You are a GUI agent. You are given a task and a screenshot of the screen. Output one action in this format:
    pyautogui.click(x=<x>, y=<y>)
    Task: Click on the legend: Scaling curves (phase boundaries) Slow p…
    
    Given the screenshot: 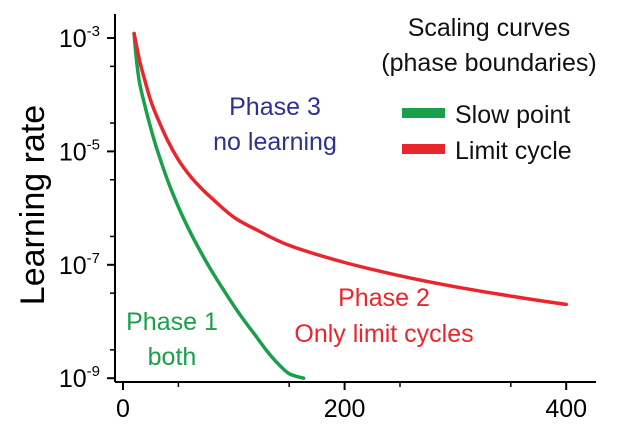 What is the action you would take?
    pyautogui.click(x=488, y=89)
    